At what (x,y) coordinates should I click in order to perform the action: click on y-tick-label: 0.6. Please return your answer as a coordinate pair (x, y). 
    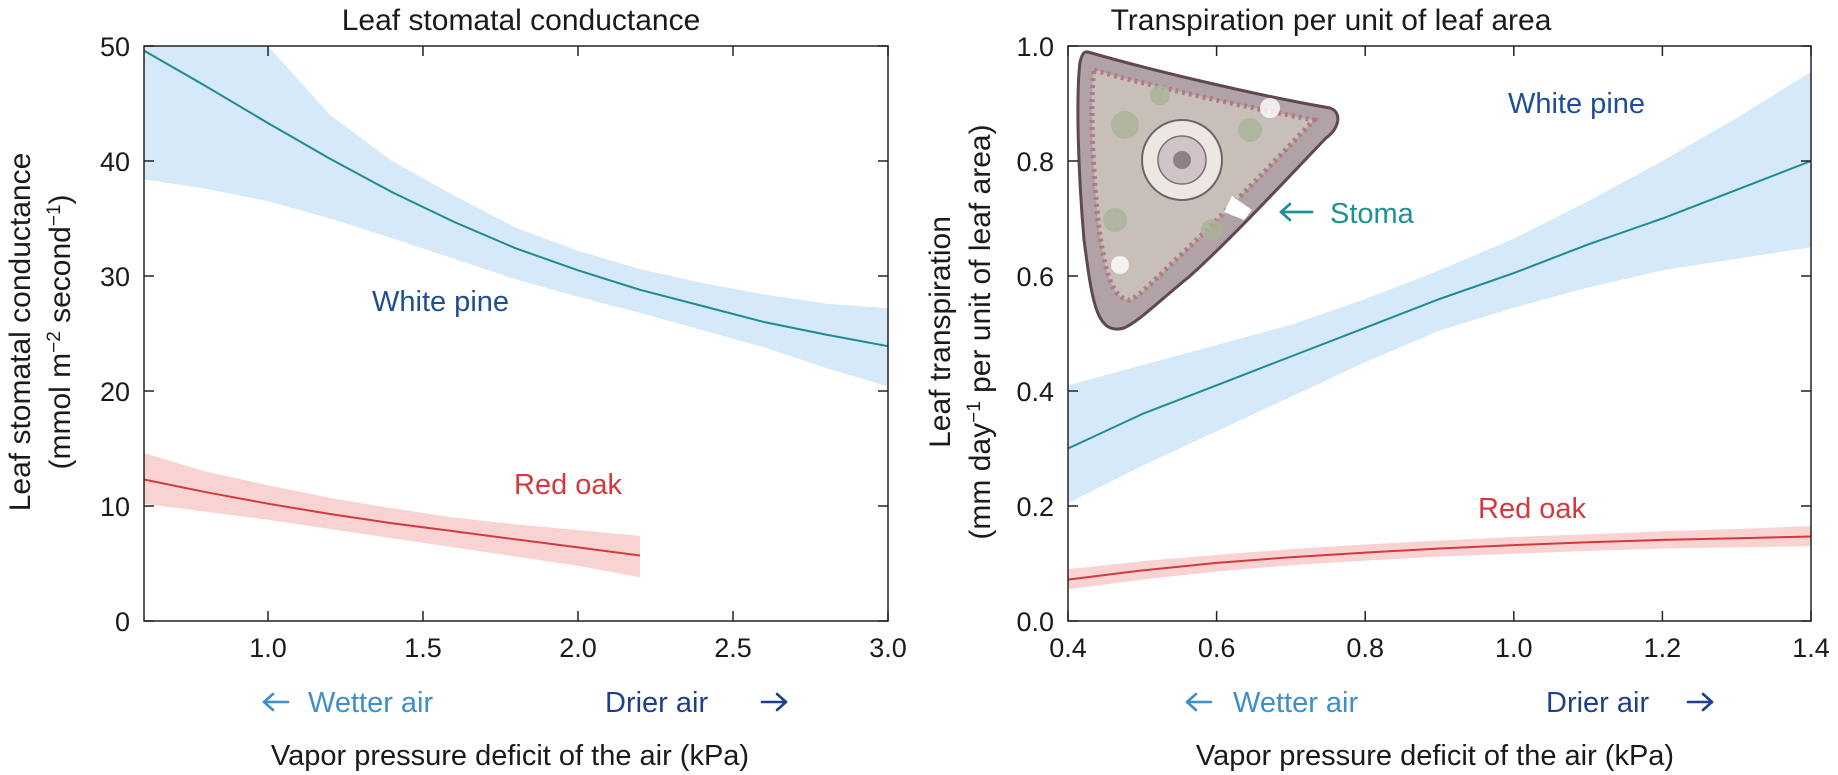
    Looking at the image, I should click on (1035, 277).